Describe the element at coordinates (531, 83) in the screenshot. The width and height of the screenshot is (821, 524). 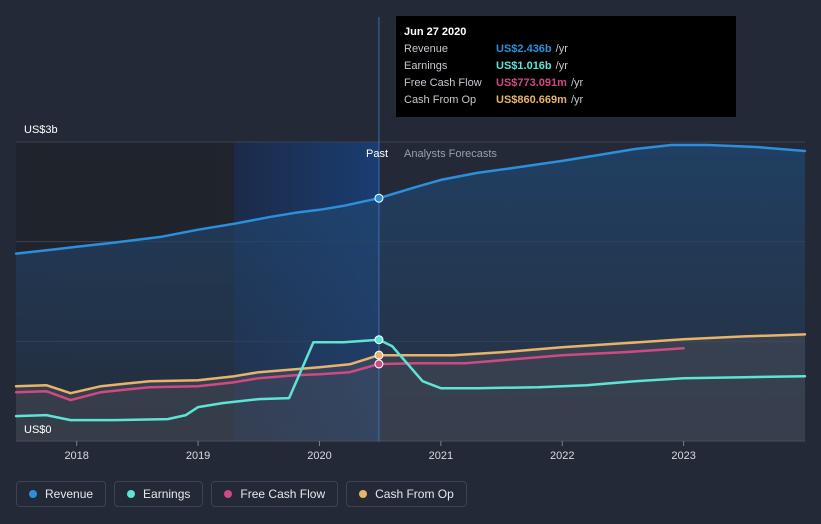
I see `tooltip-value-2: US$773.091m` at that location.